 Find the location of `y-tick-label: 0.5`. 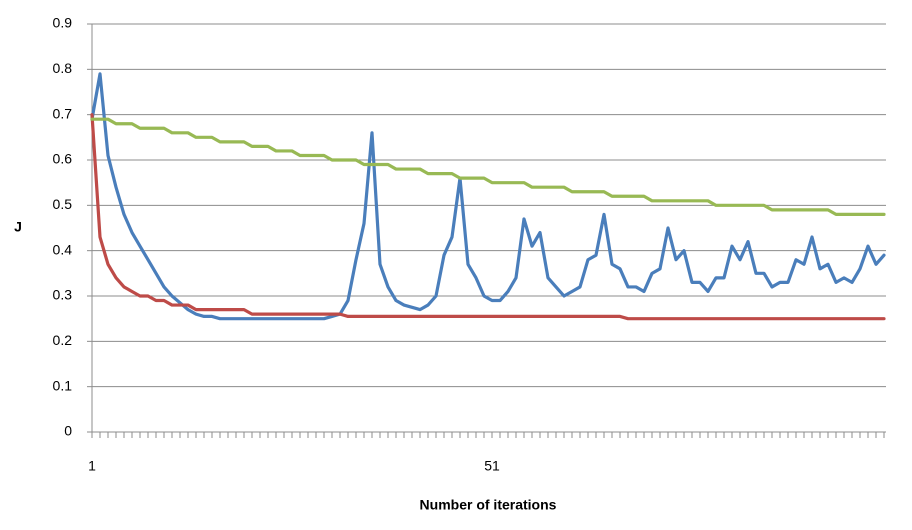

y-tick-label: 0.5 is located at coordinates (63, 204).